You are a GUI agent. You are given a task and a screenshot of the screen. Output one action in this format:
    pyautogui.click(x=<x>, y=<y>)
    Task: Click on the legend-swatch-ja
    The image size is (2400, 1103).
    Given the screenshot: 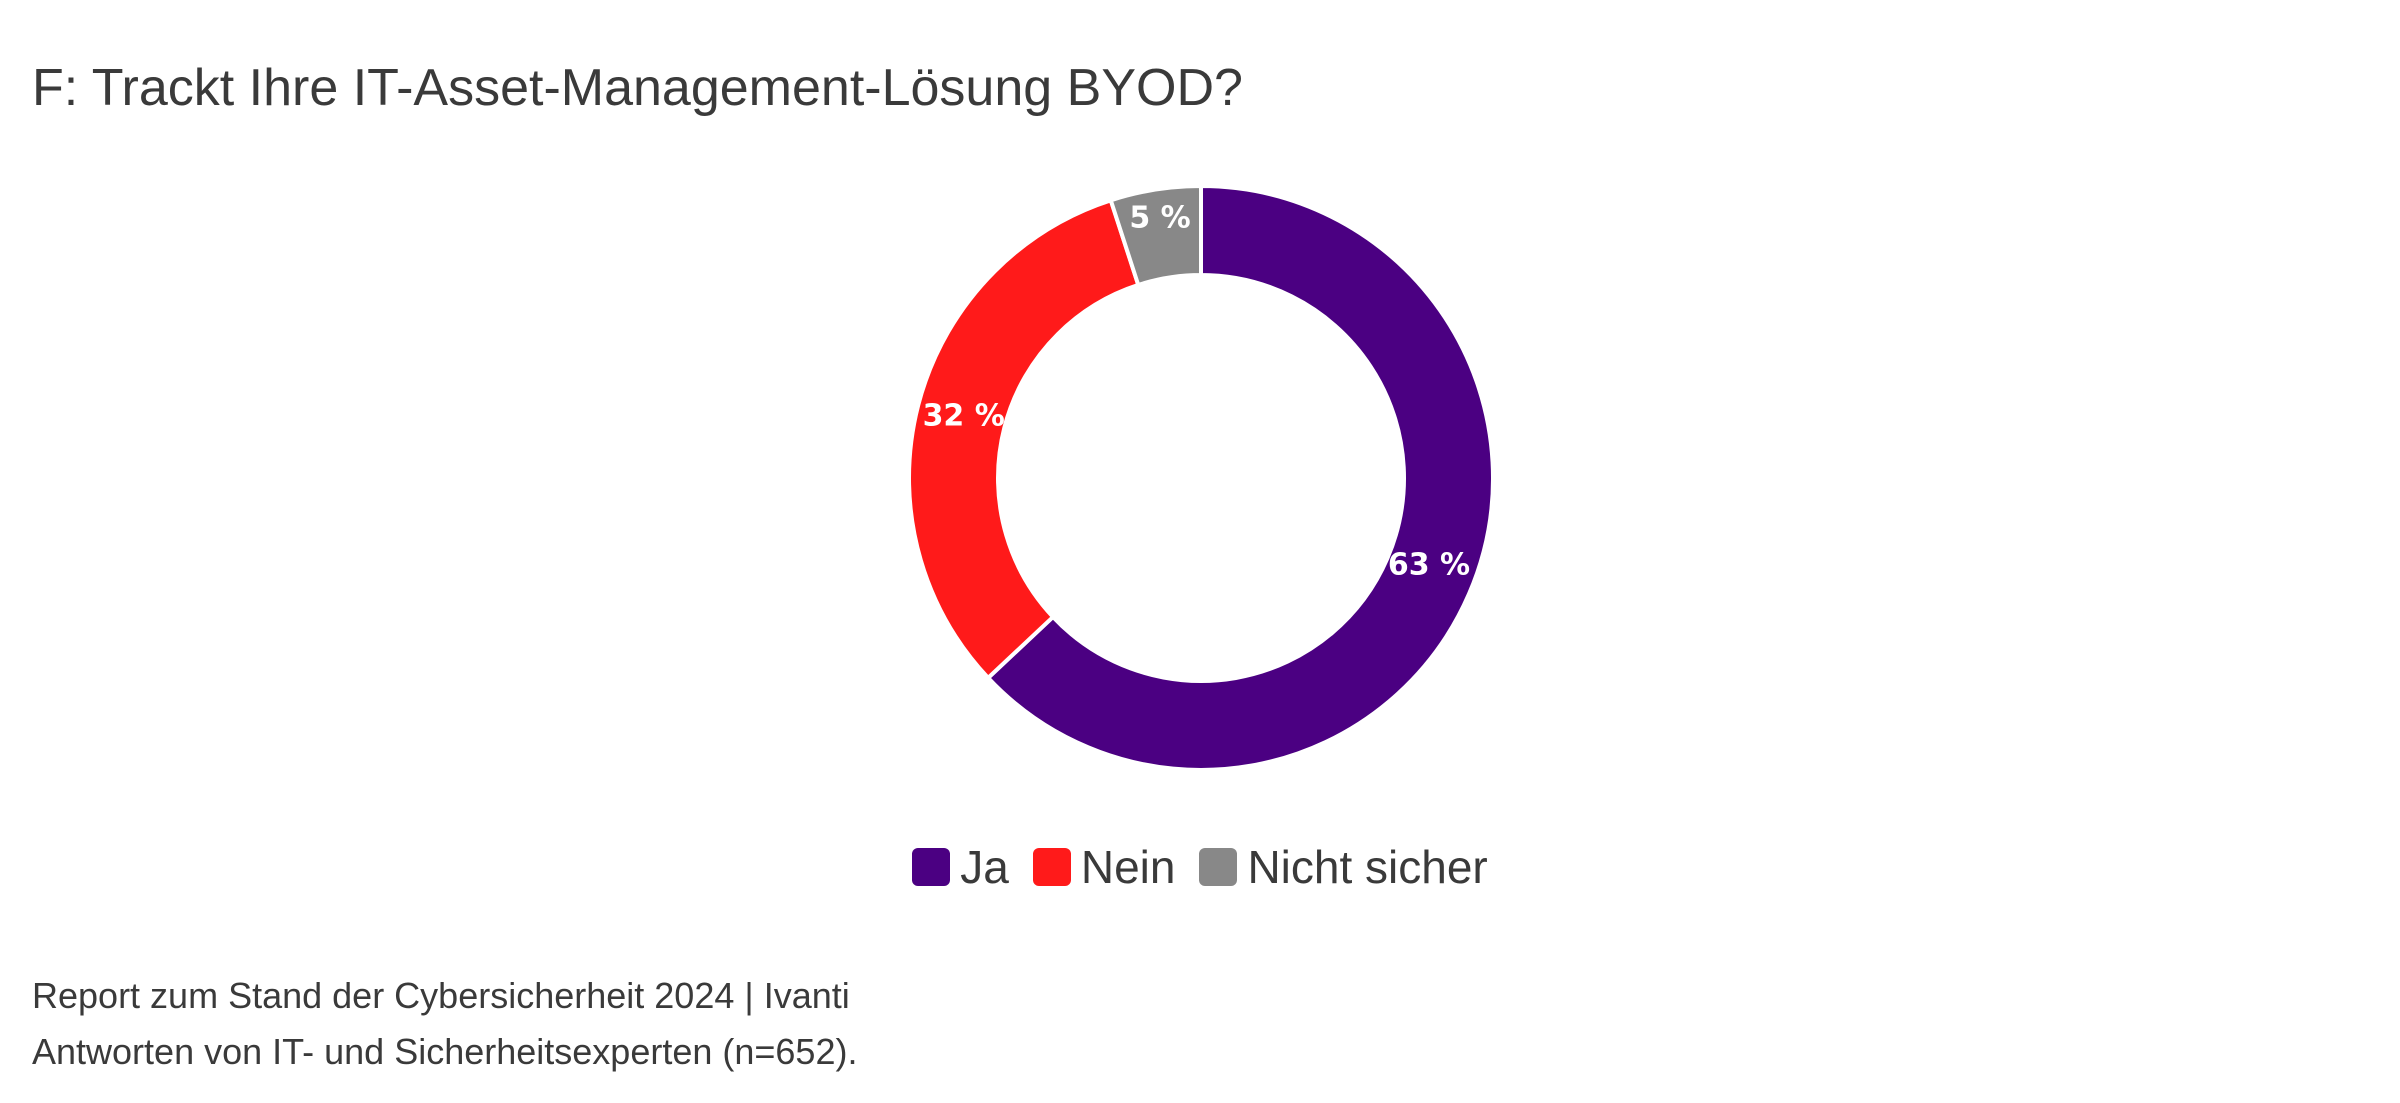 What is the action you would take?
    pyautogui.click(x=931, y=867)
    